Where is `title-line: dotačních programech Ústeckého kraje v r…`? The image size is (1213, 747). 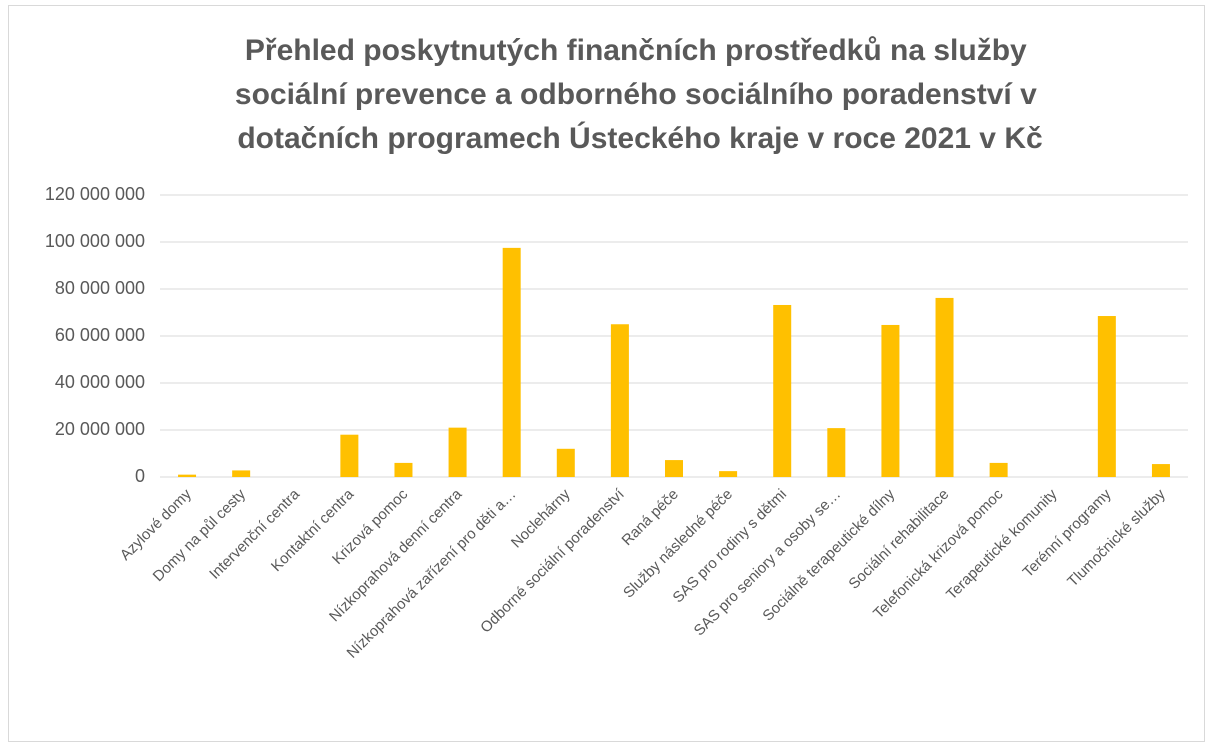
title-line: dotačních programech Ústeckého kraje v r… is located at coordinates (639, 138).